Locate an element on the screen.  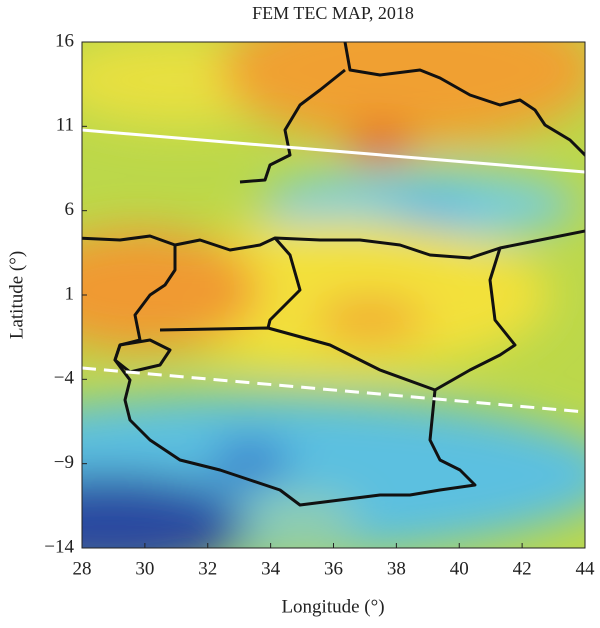
y-tick-label: −9 is located at coordinates (64, 462).